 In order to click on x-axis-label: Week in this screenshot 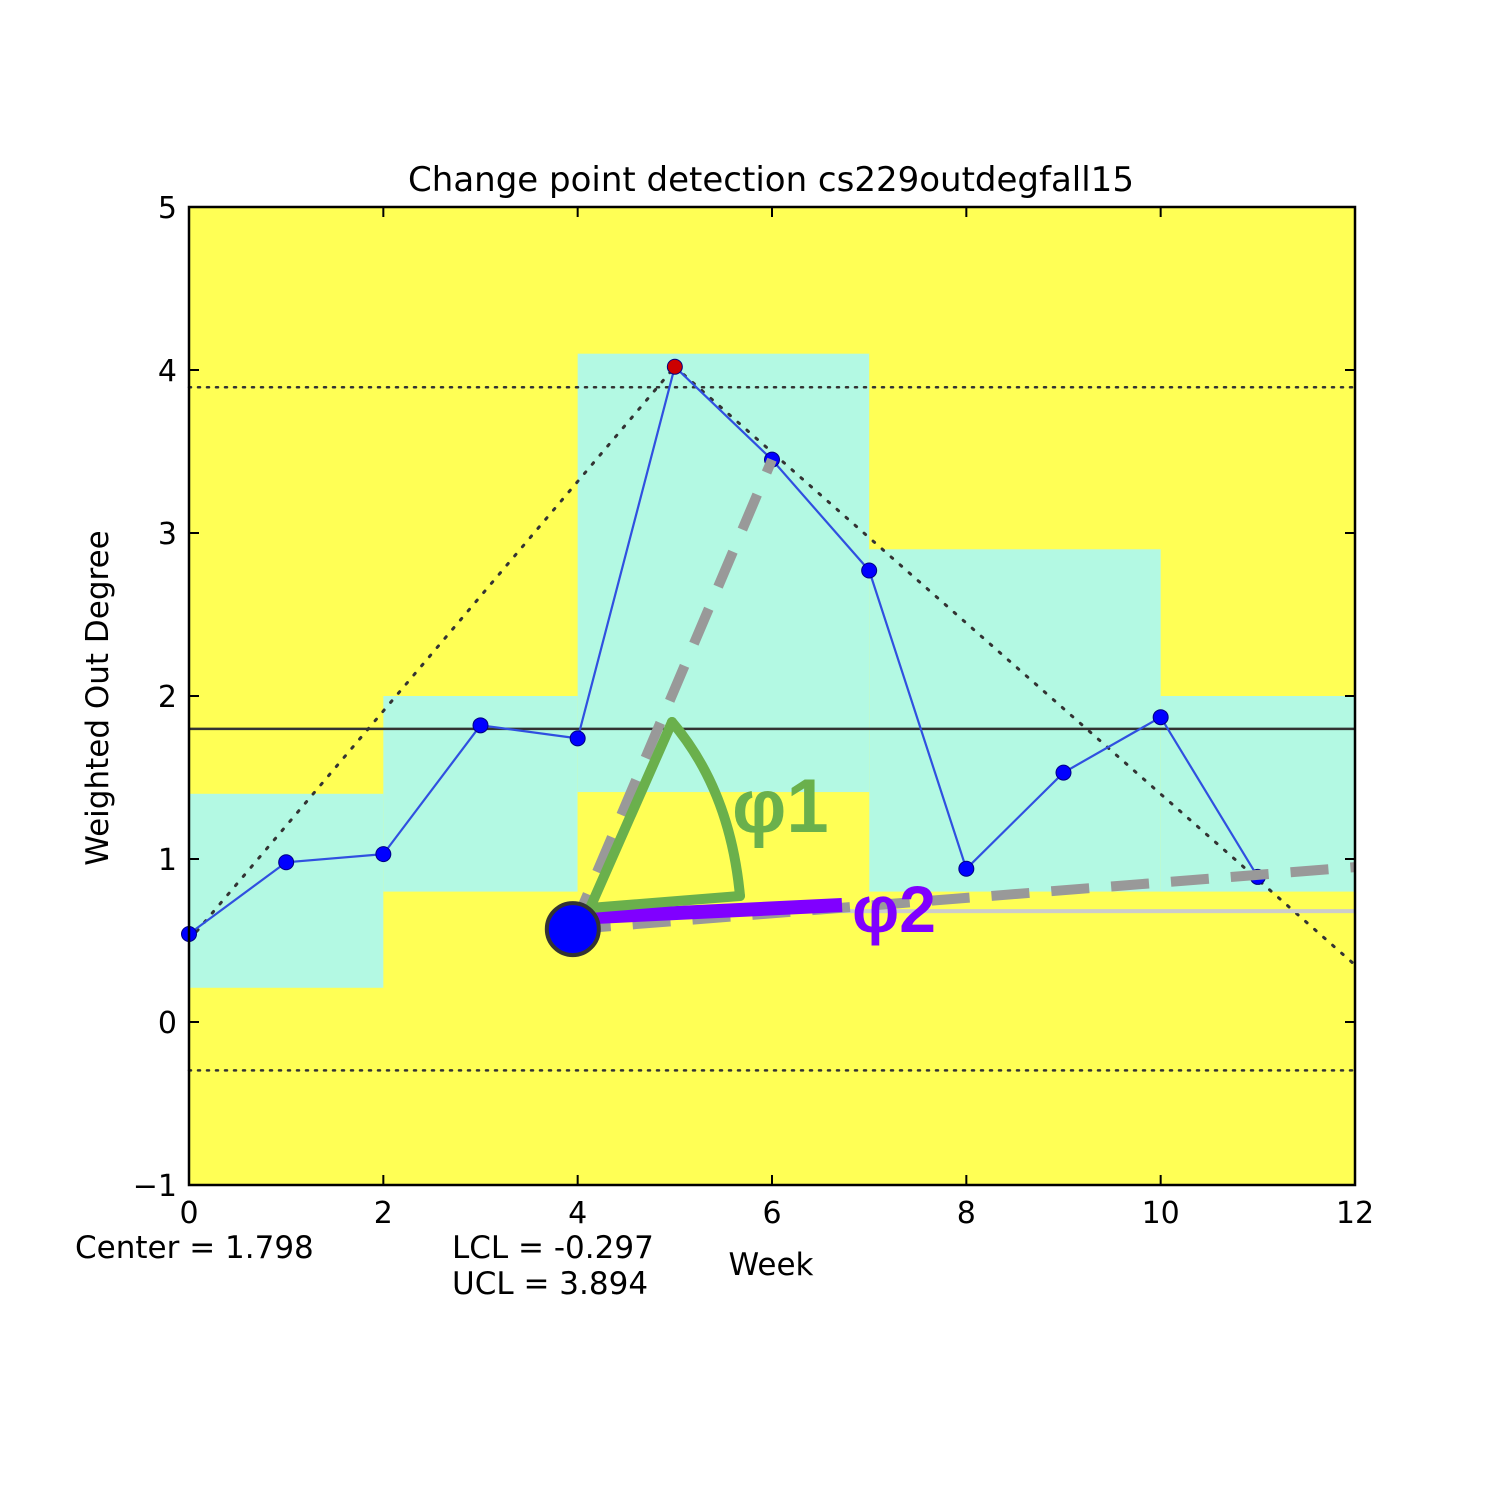, I will do `click(771, 1265)`.